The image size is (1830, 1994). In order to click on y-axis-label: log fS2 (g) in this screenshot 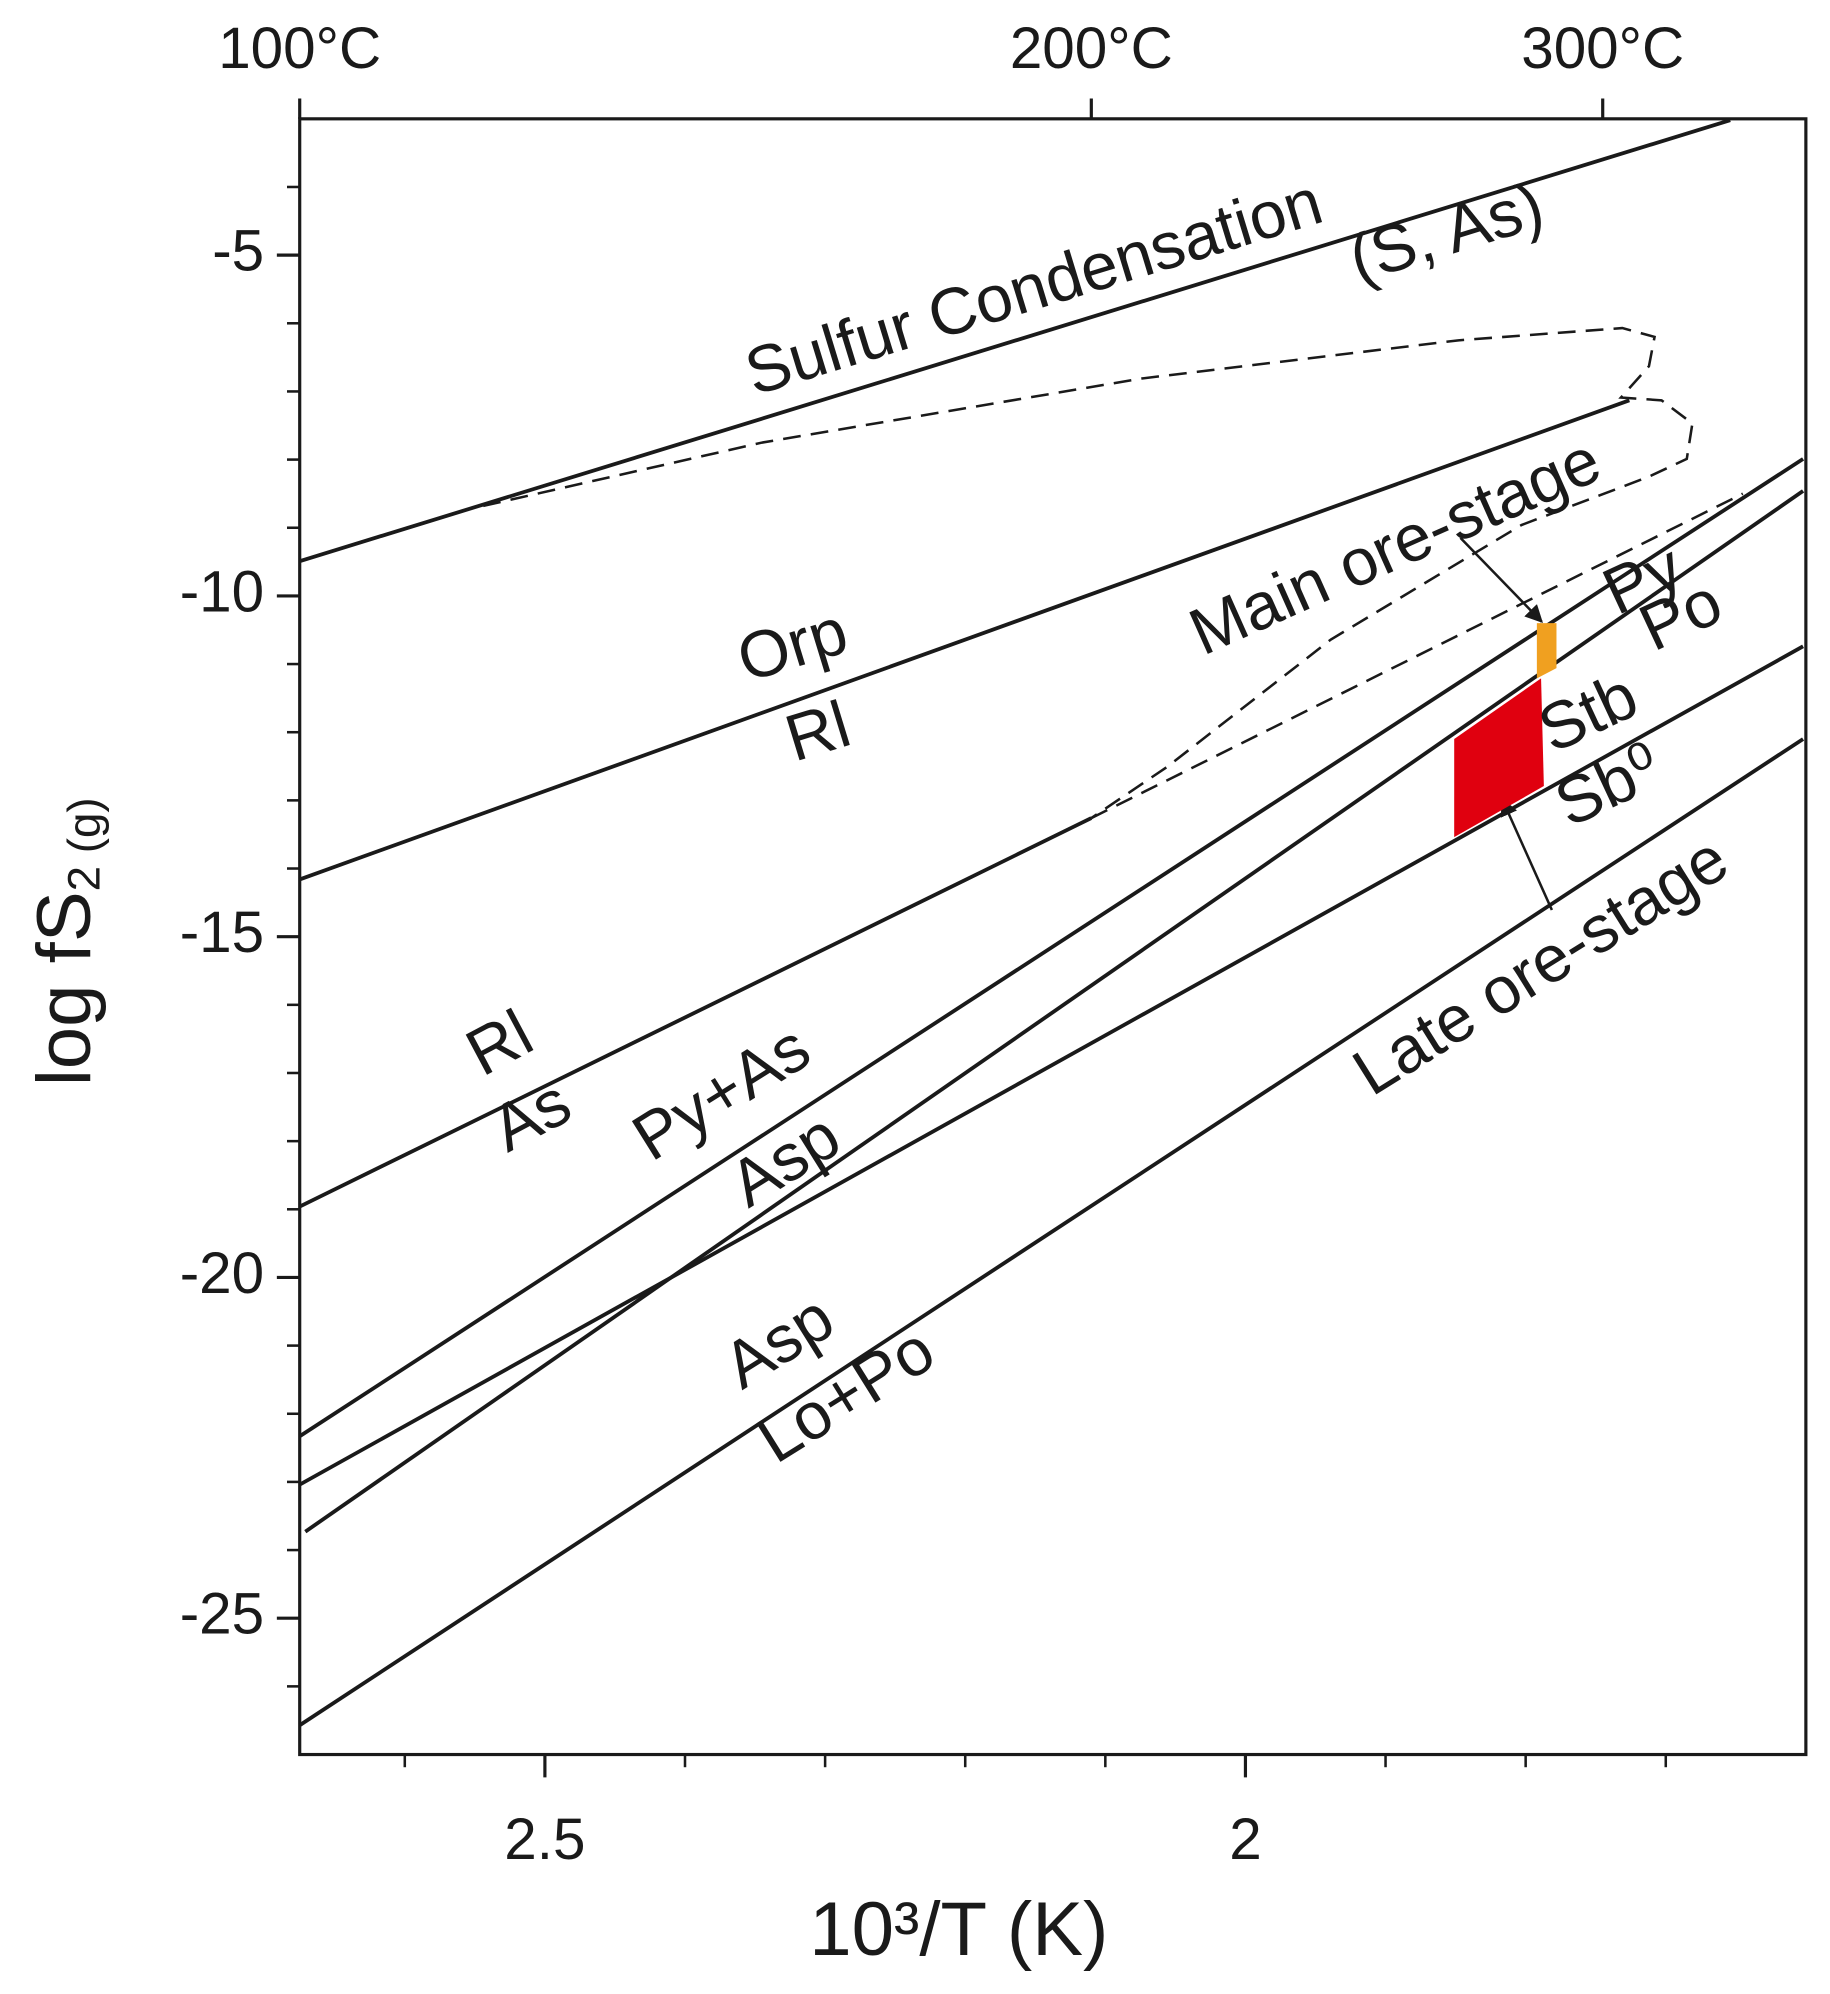, I will do `click(66, 941)`.